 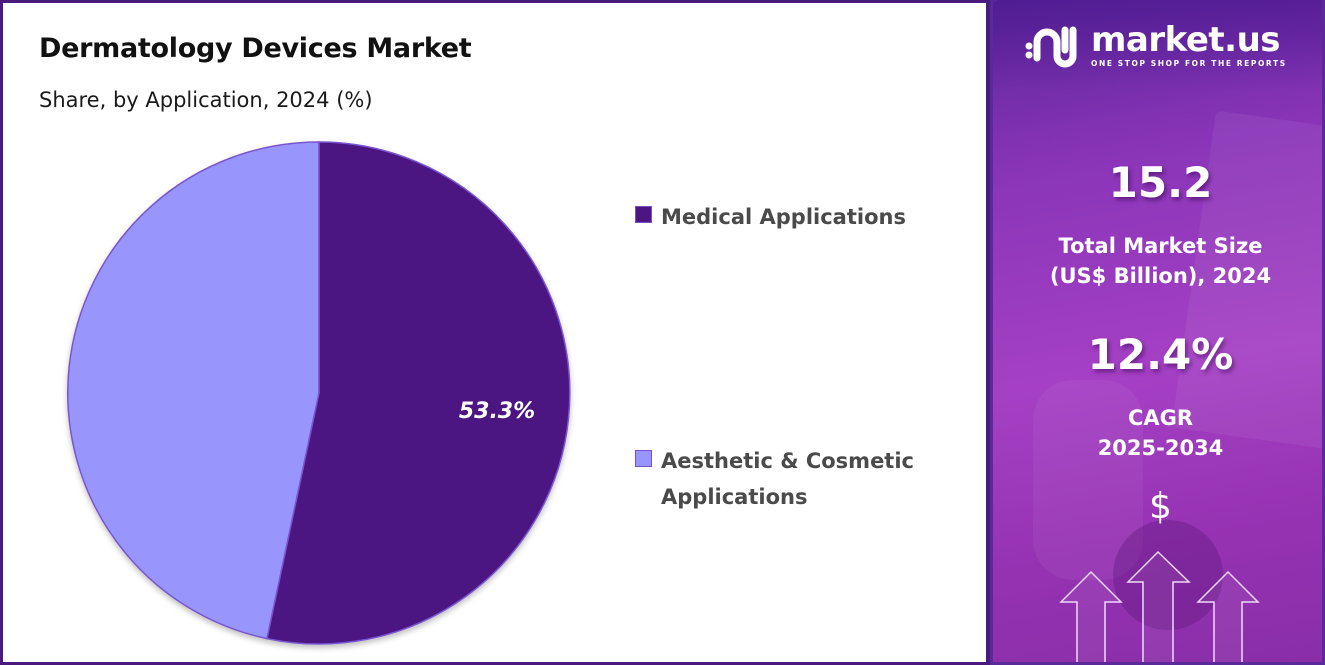 I want to click on brand-name: market.us, so click(x=1186, y=39).